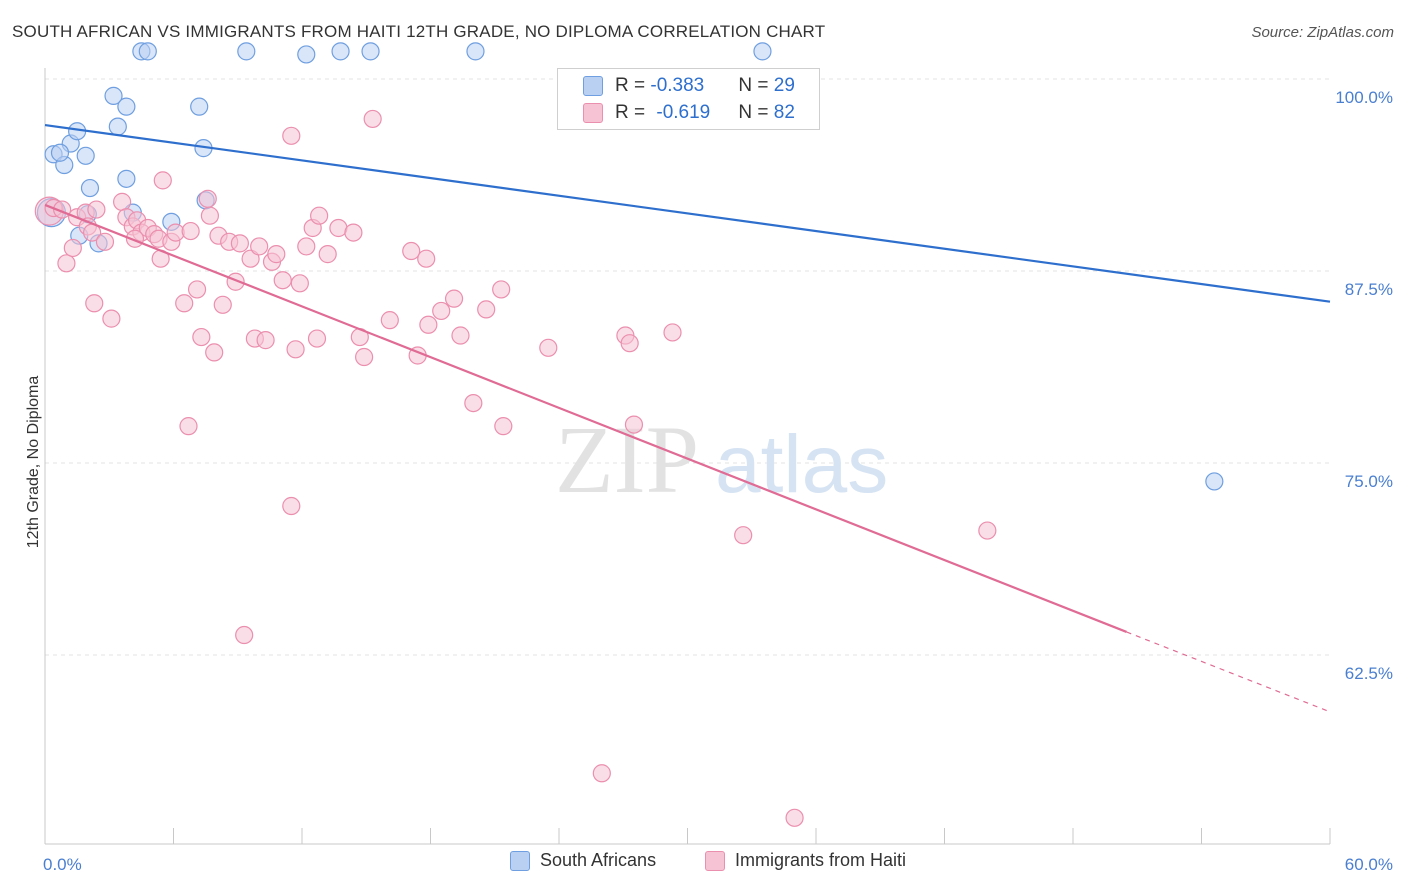 The image size is (1406, 892). I want to click on legend-row-south-africans: R = -0.383 N = 29, so click(689, 86).